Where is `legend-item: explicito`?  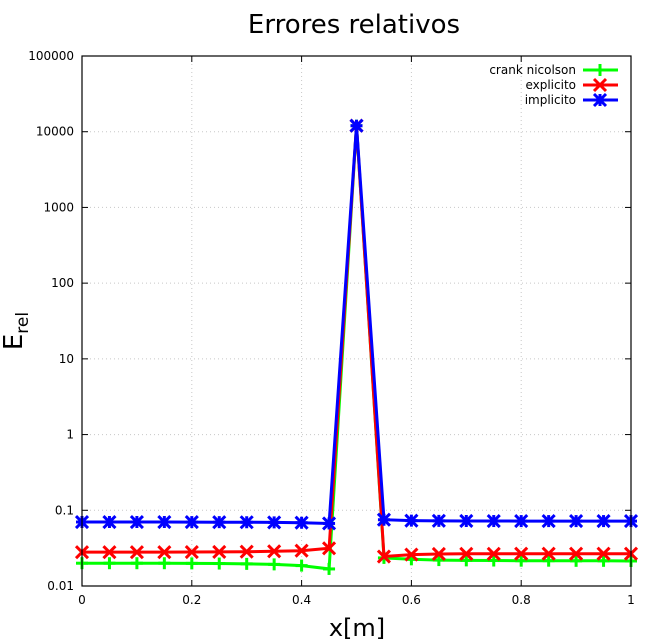
legend-item: explicito is located at coordinates (571, 85).